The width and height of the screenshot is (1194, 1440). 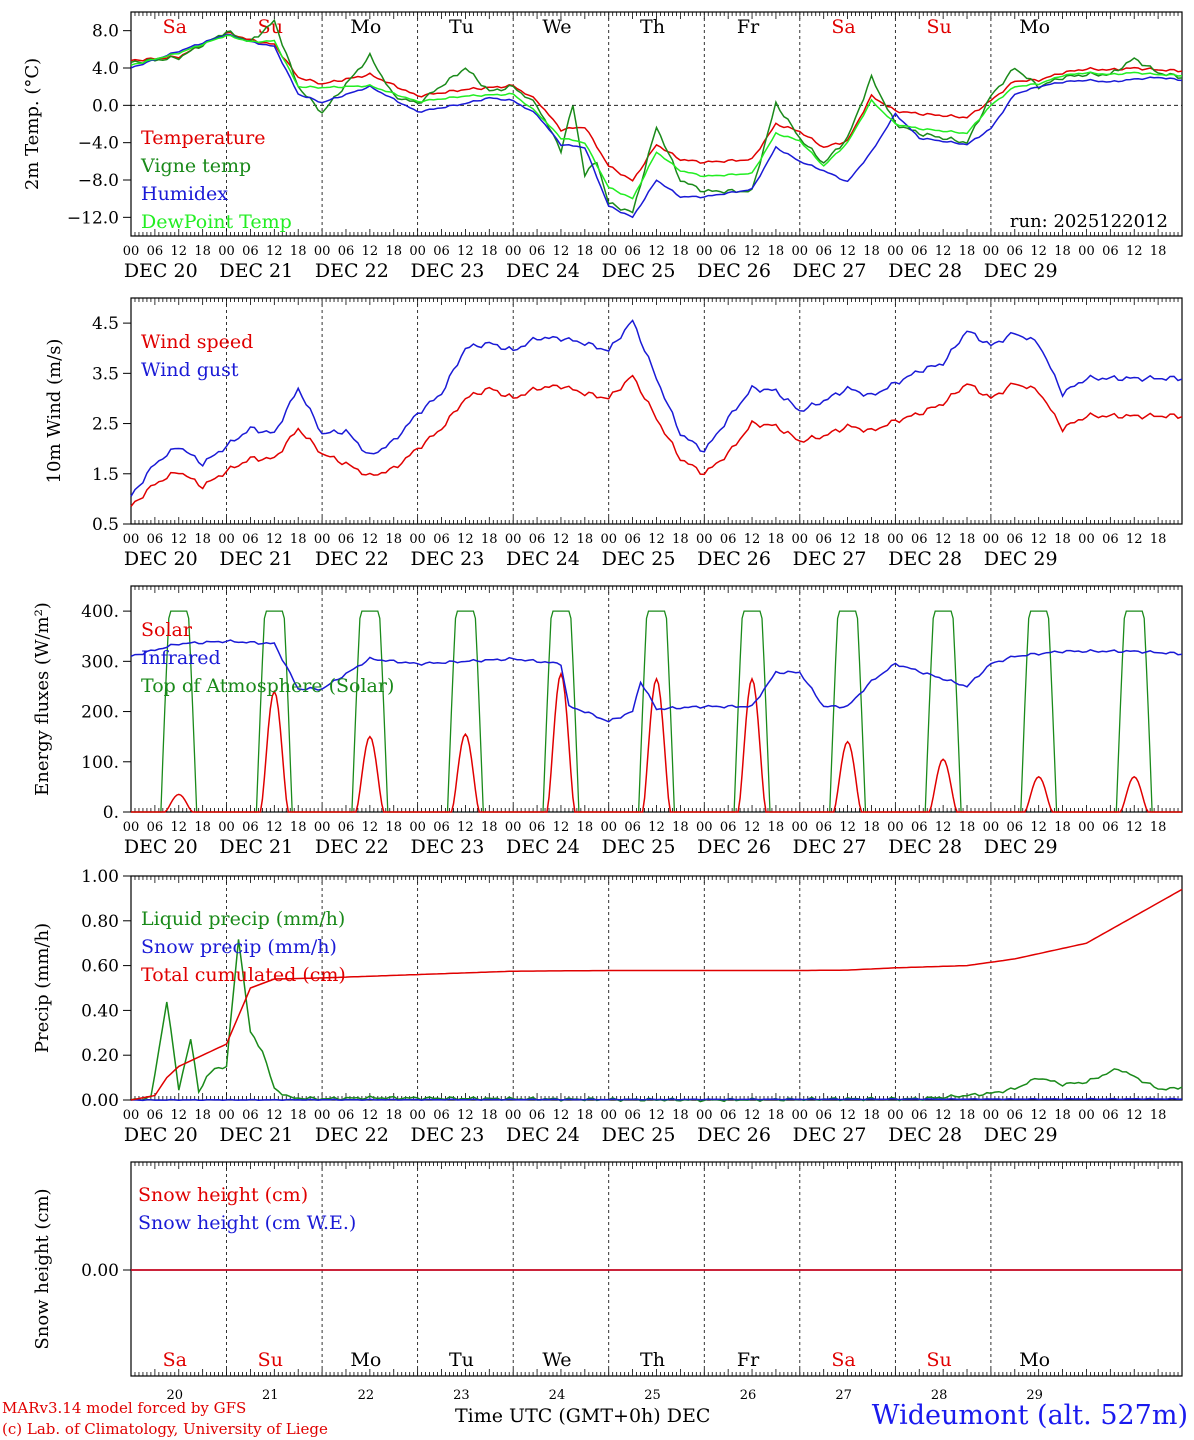 I want to click on y-tick-label: −8.0, so click(x=98, y=181).